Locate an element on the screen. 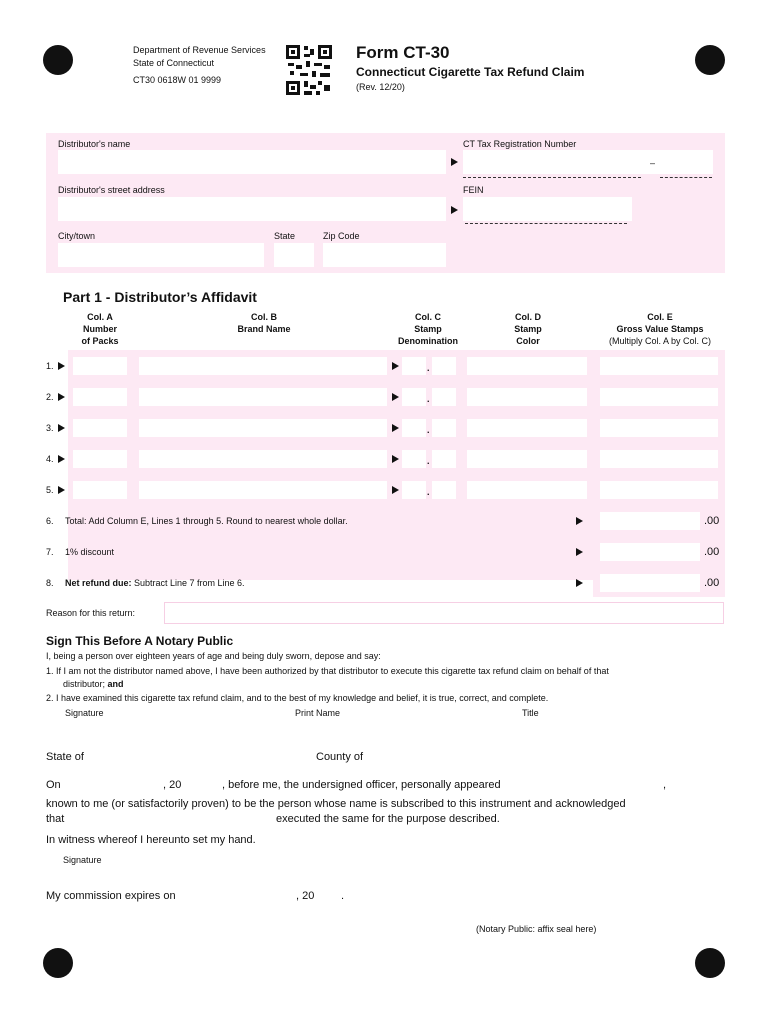  ct-registration-dash: – is located at coordinates (653, 163).